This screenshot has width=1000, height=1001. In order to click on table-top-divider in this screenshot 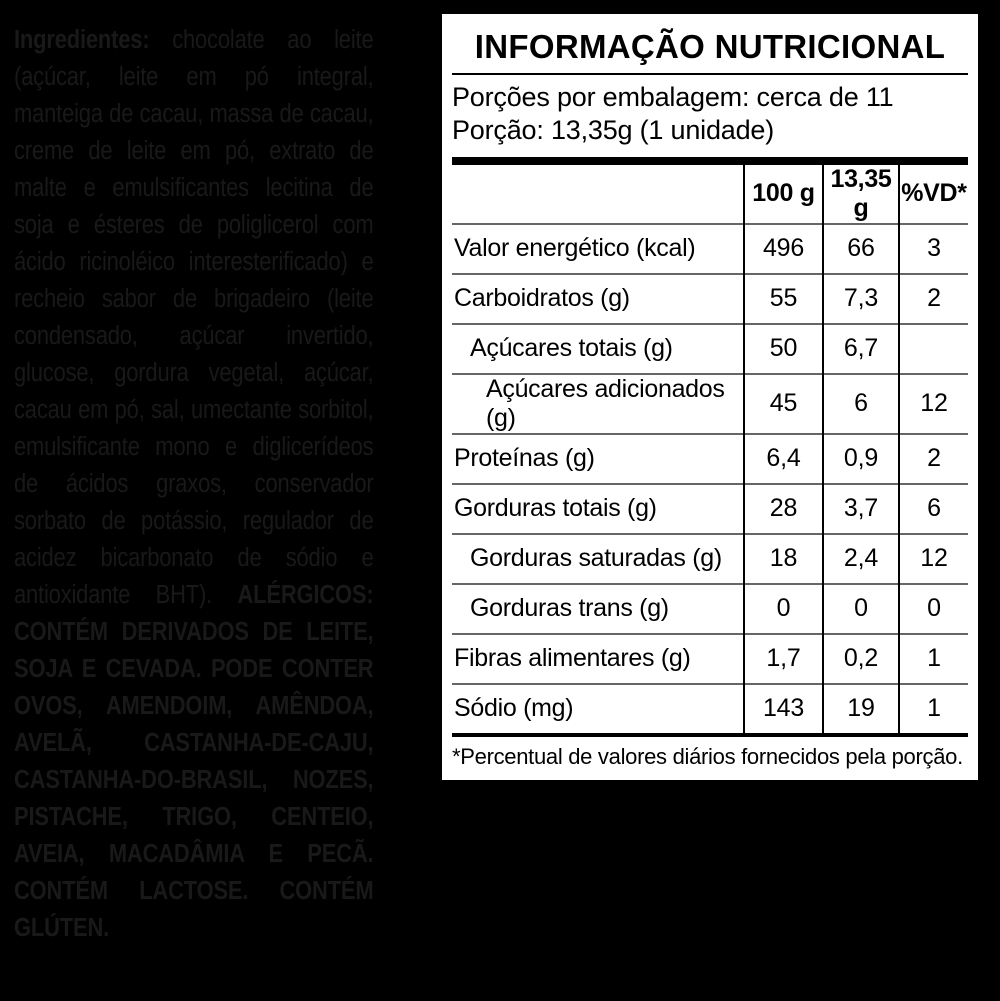, I will do `click(710, 160)`.